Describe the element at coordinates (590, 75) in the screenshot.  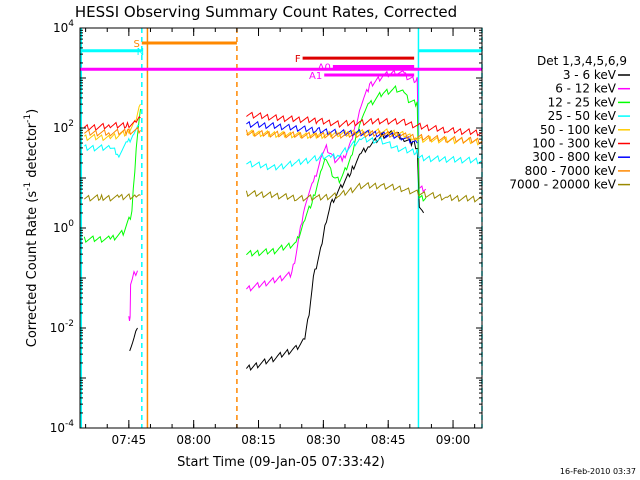
I see `legend-label: 3 - 6 keV` at that location.